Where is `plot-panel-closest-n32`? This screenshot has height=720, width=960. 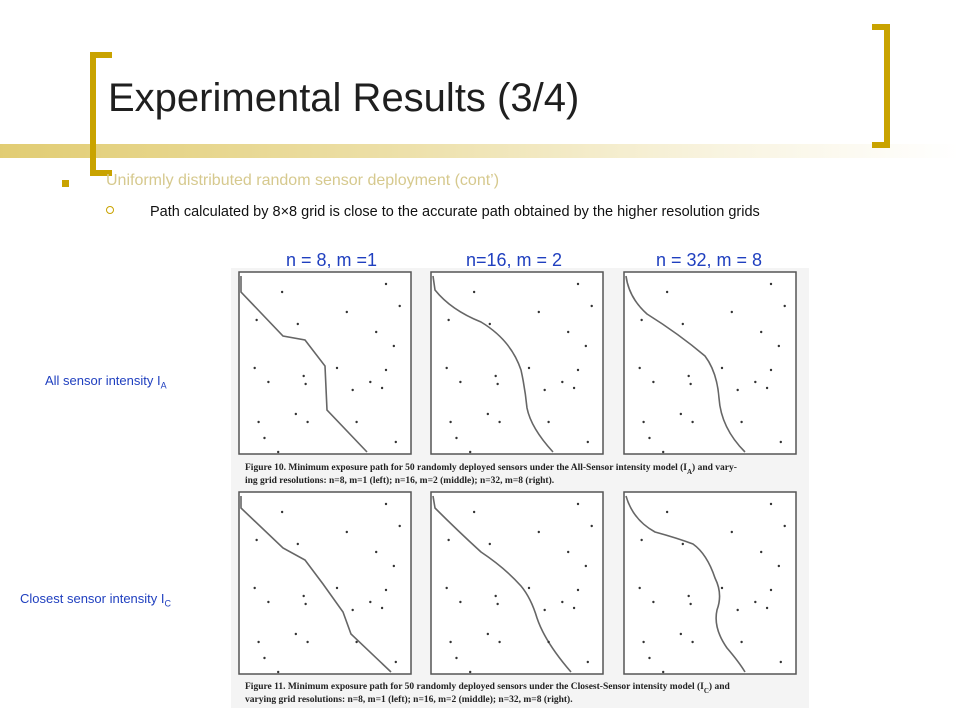 plot-panel-closest-n32 is located at coordinates (710, 583).